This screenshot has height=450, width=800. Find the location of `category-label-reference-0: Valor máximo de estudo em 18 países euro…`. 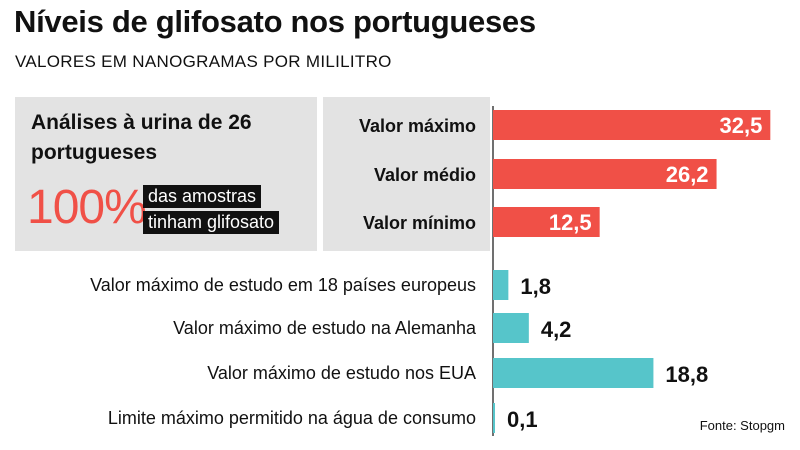

category-label-reference-0: Valor máximo de estudo em 18 países euro… is located at coordinates (283, 285).